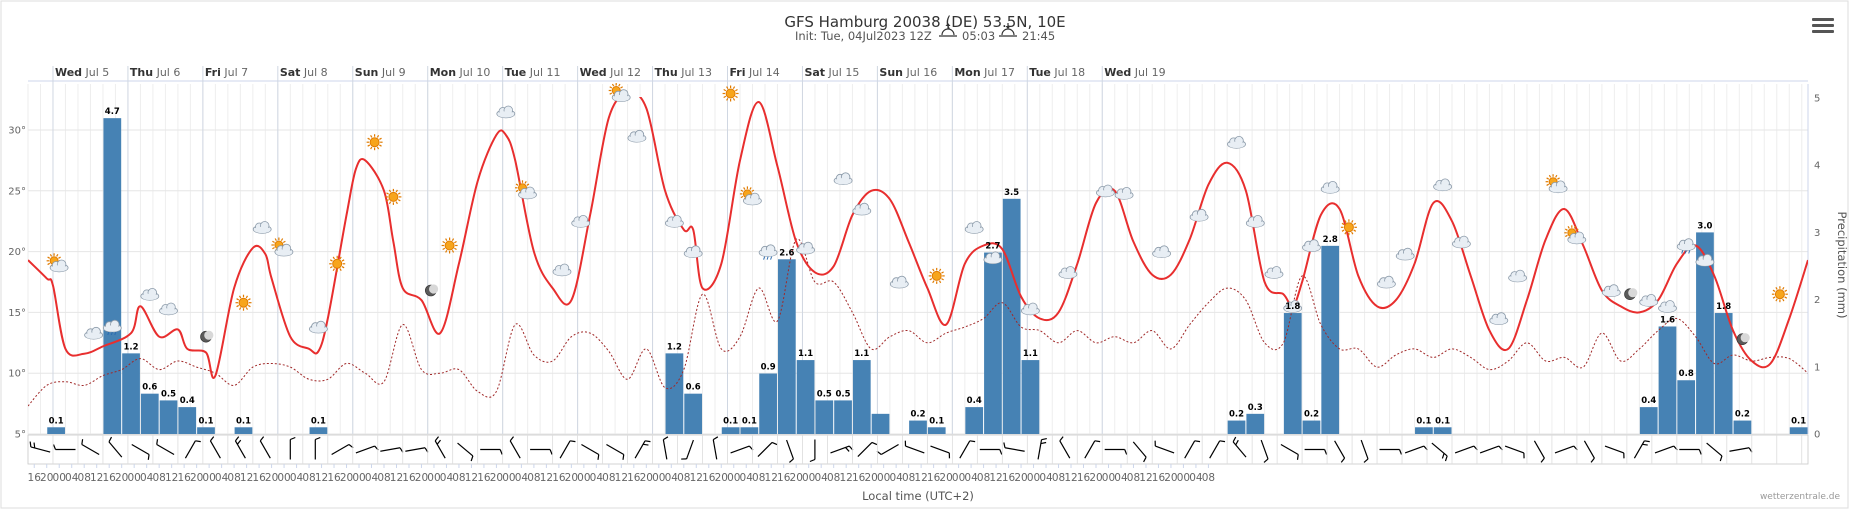  What do you see at coordinates (17, 191) in the screenshot?
I see `temp-tick-label: 25°` at bounding box center [17, 191].